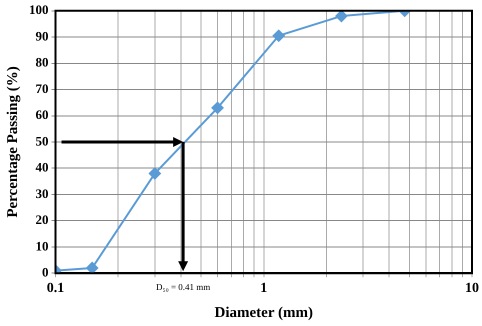 This screenshot has height=326, width=482. I want to click on y-axis-title: Percentage Passing (%), so click(12, 142).